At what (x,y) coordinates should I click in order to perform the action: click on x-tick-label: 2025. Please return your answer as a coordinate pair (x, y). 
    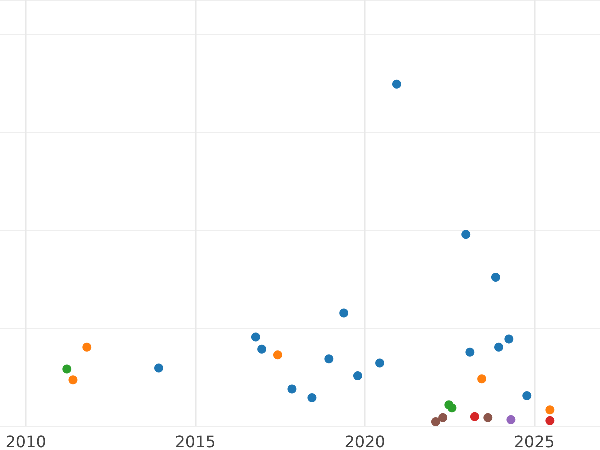
    Looking at the image, I should click on (534, 441).